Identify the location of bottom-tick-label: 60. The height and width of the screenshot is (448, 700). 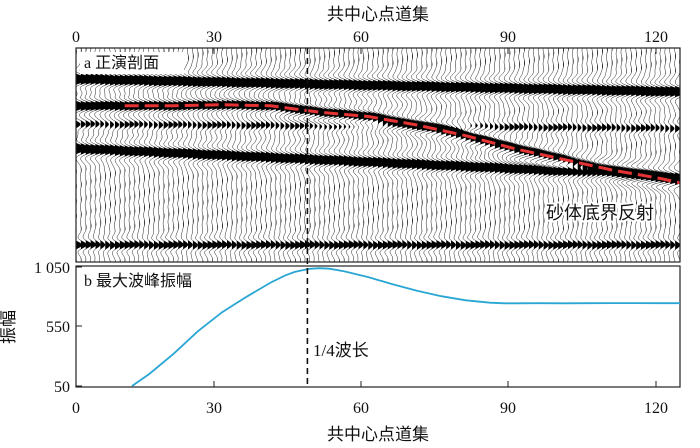
(361, 408).